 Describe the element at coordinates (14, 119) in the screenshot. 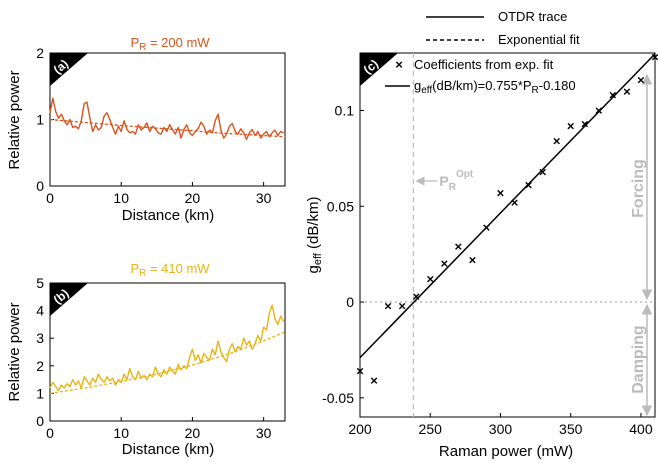

I see `panel-a-ylabel: Relative power` at that location.